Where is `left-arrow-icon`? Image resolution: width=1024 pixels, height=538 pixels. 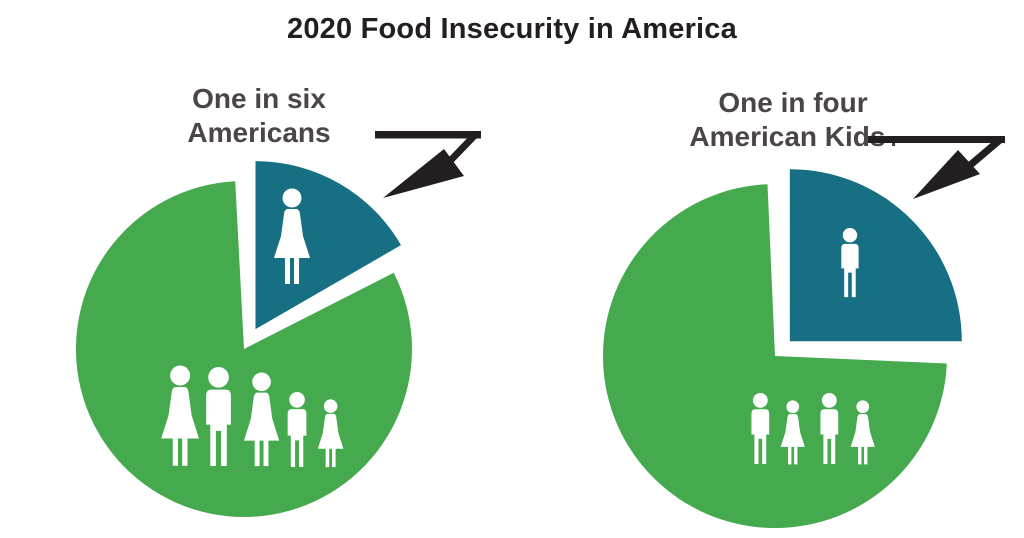 left-arrow-icon is located at coordinates (428, 164).